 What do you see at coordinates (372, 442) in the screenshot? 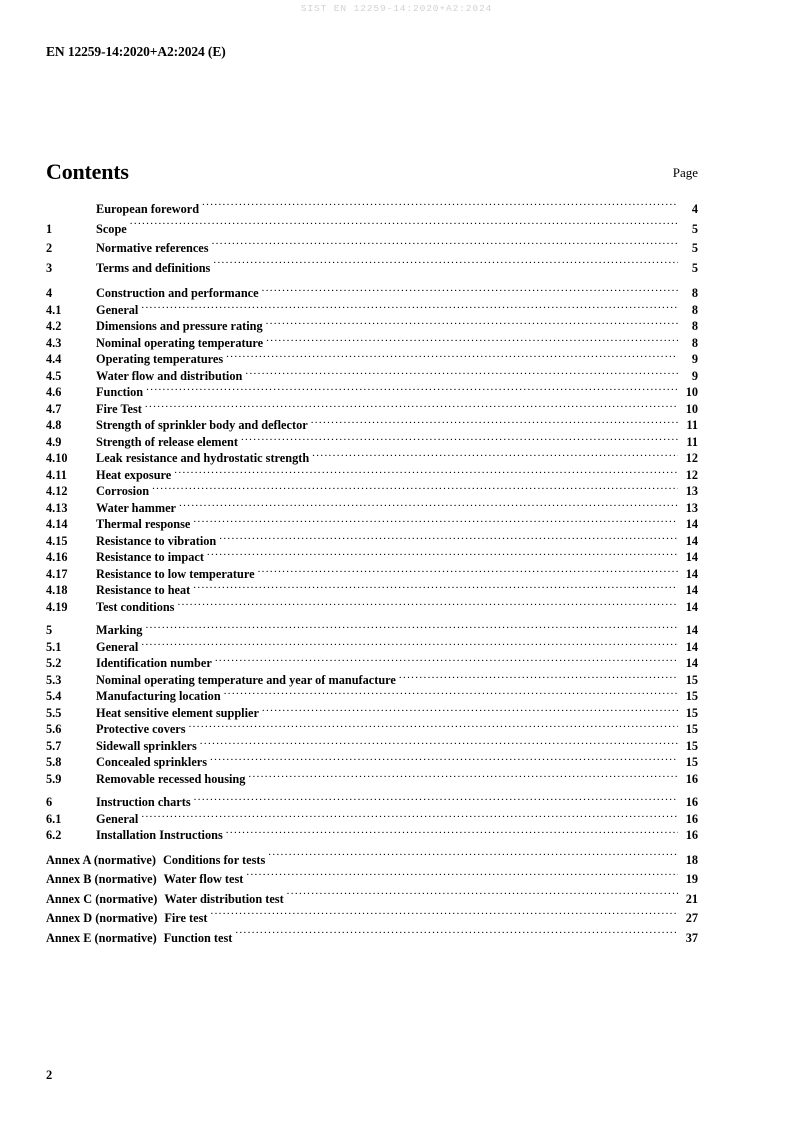
I see `toc-entry: 4.9 Strength of release element 11` at bounding box center [372, 442].